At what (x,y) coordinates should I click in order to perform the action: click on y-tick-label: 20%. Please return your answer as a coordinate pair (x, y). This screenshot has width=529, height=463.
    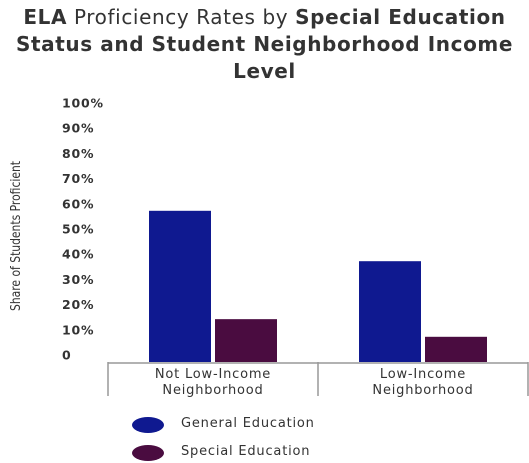
    Looking at the image, I should click on (78, 304).